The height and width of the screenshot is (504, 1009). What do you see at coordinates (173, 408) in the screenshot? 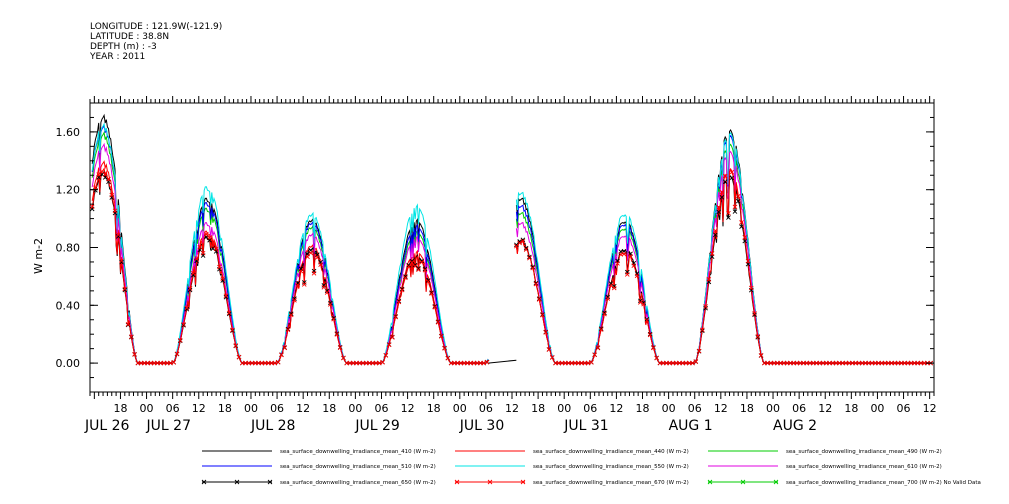
I see `x-tick-label: 06` at bounding box center [173, 408].